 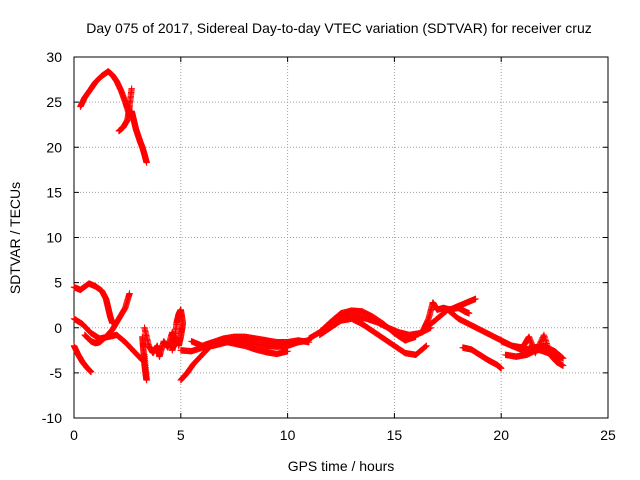 What do you see at coordinates (382, 325) in the screenshot?
I see `series-hump-12c` at bounding box center [382, 325].